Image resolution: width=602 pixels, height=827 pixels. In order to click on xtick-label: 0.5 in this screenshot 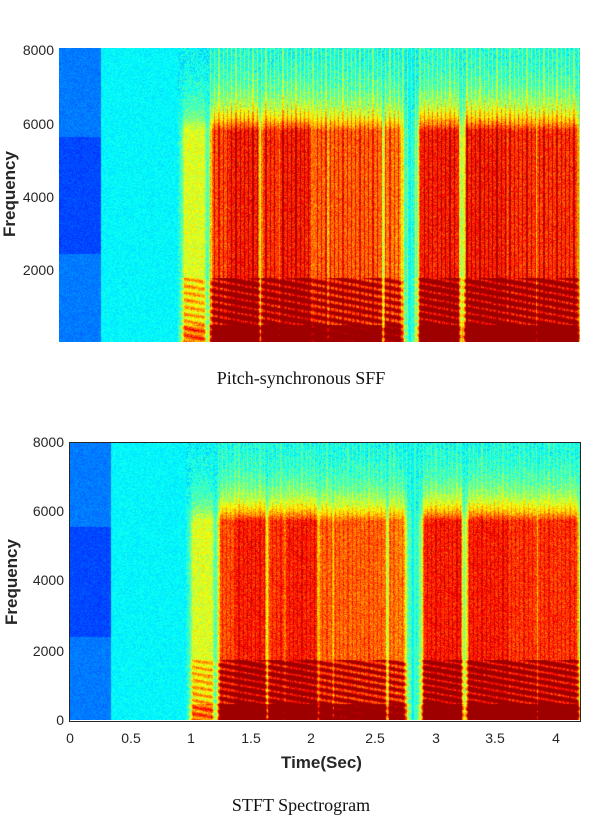, I will do `click(131, 738)`.